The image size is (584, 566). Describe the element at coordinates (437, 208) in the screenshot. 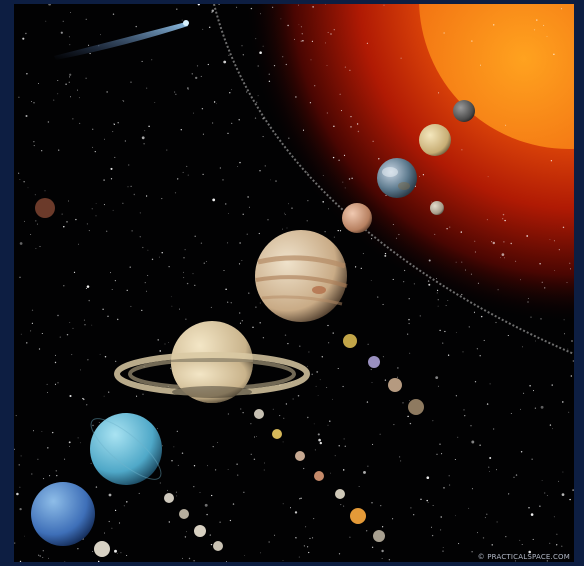

I see `moon` at that location.